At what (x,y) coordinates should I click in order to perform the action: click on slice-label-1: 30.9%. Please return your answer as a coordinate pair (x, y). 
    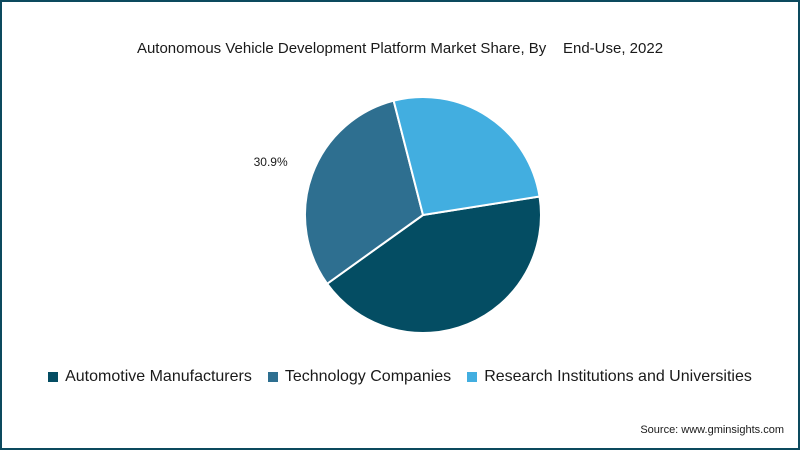
    Looking at the image, I should click on (271, 162).